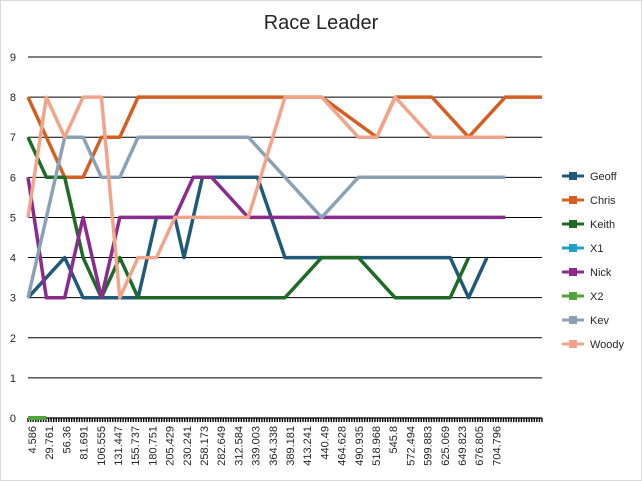  Describe the element at coordinates (603, 201) in the screenshot. I see `legend-label: Chris` at that location.